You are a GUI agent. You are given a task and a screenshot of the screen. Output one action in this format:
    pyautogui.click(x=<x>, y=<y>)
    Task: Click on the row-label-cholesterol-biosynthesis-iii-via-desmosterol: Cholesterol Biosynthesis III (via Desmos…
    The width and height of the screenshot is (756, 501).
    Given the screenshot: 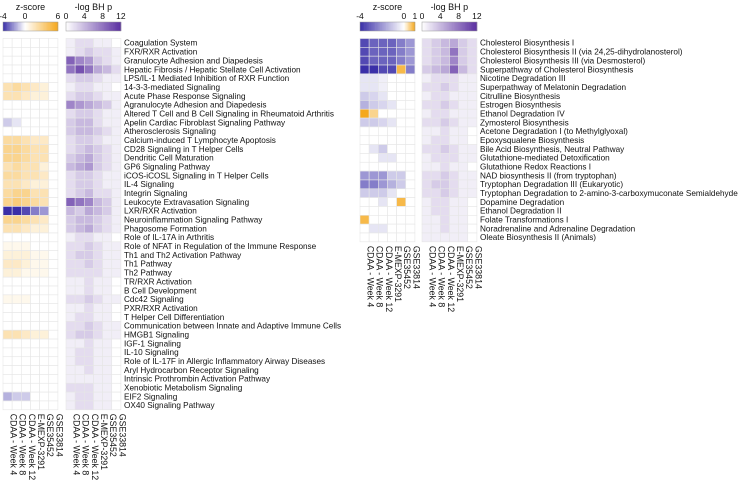 What is the action you would take?
    pyautogui.click(x=562, y=60)
    